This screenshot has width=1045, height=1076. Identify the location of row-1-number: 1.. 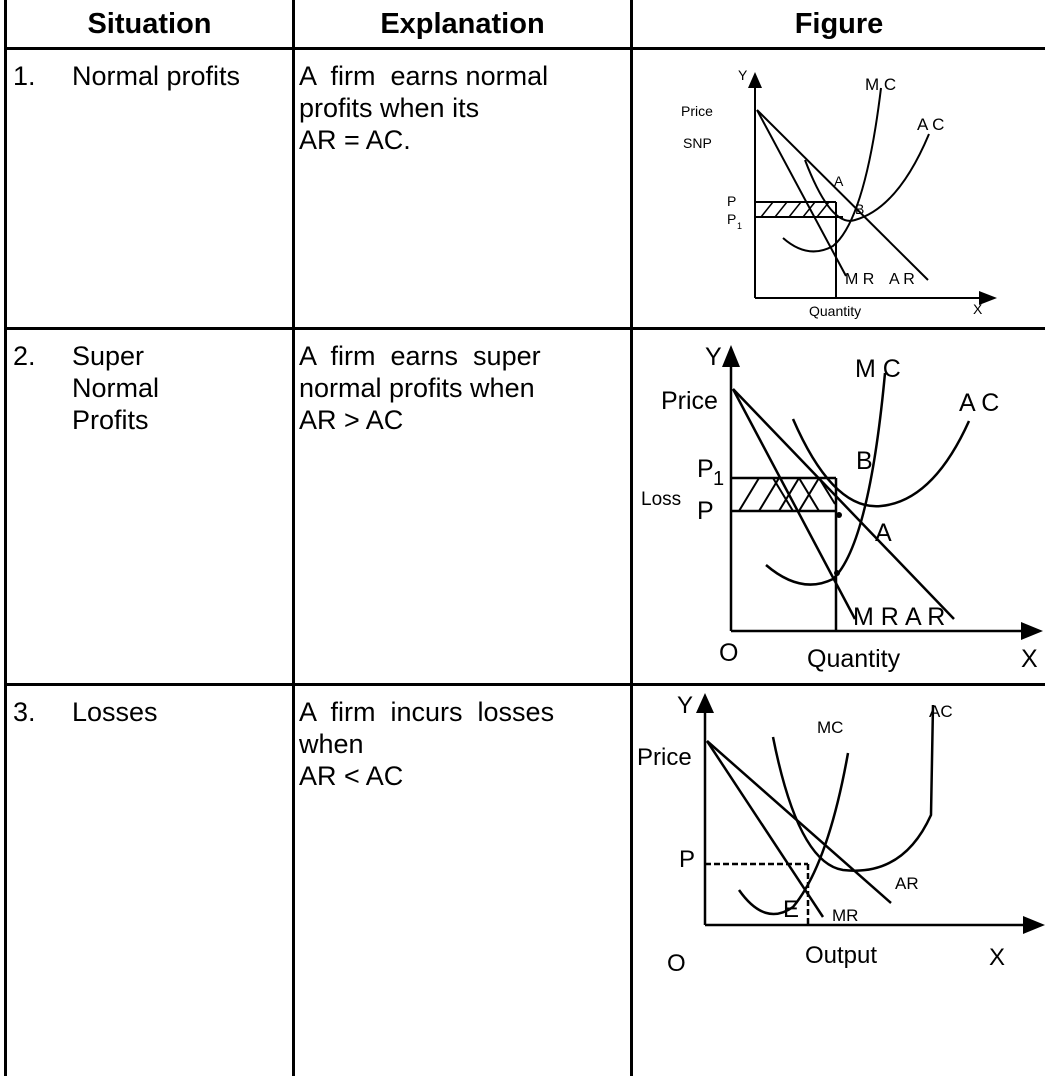
(24, 76).